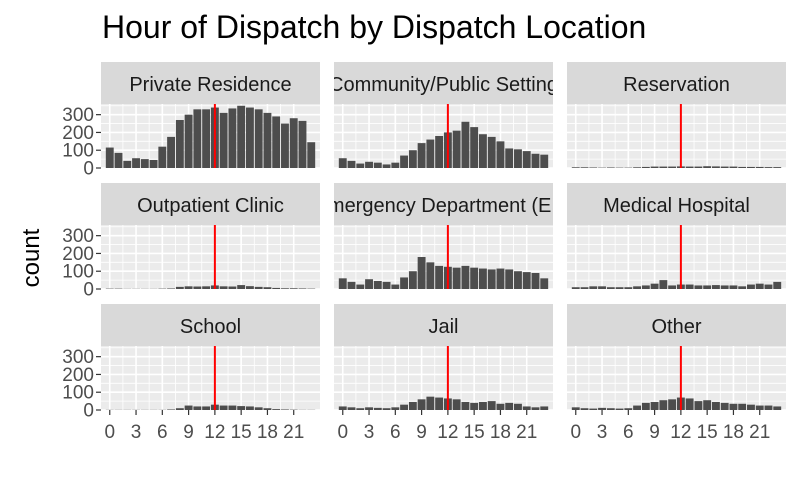 The height and width of the screenshot is (494, 800). I want to click on facet-strip-label: Outpatient Clinic, so click(210, 206).